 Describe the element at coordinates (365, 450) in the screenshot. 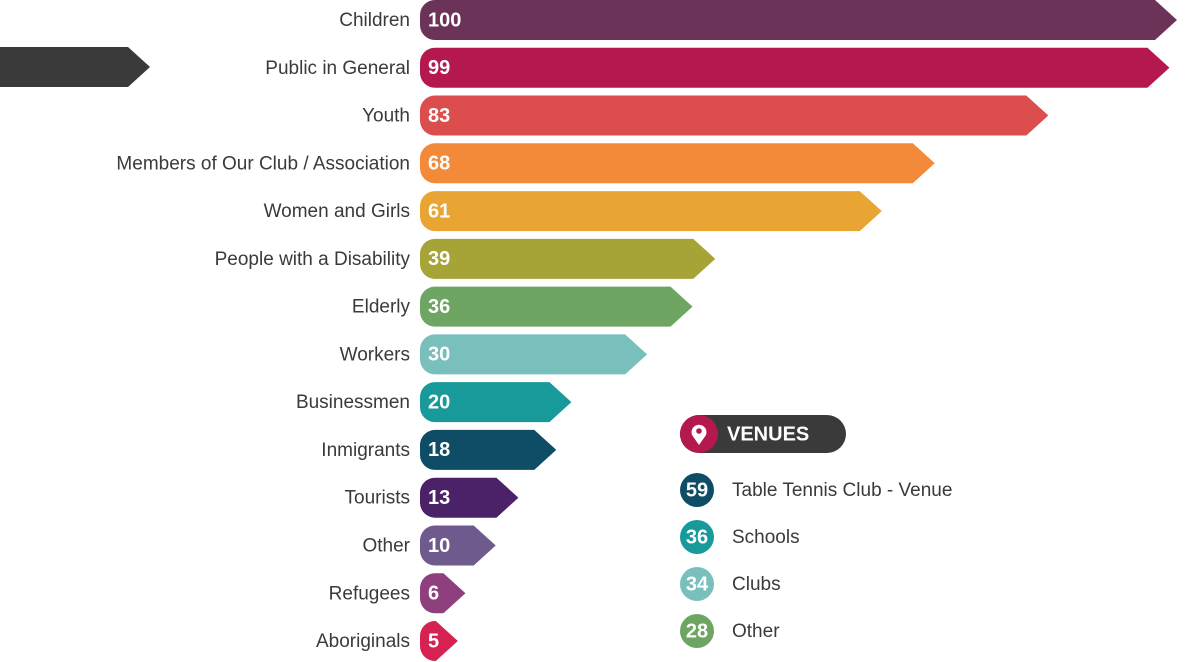

I see `category-label: Inmigrants` at that location.